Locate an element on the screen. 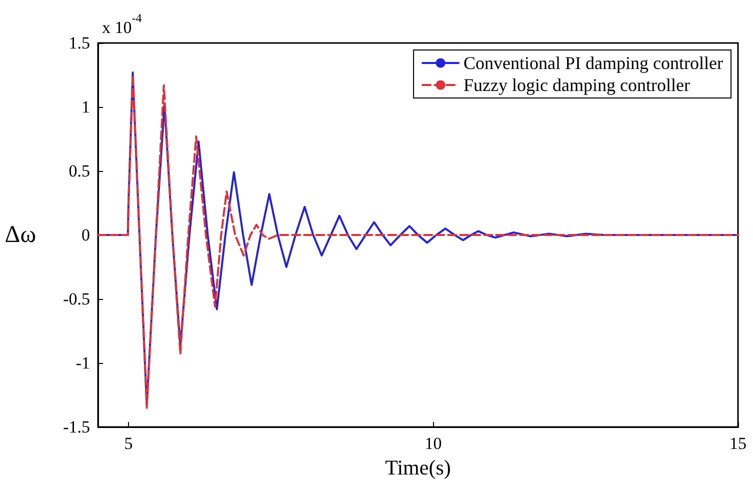 This screenshot has width=753, height=495. y-tick-label: 1 is located at coordinates (86, 107).